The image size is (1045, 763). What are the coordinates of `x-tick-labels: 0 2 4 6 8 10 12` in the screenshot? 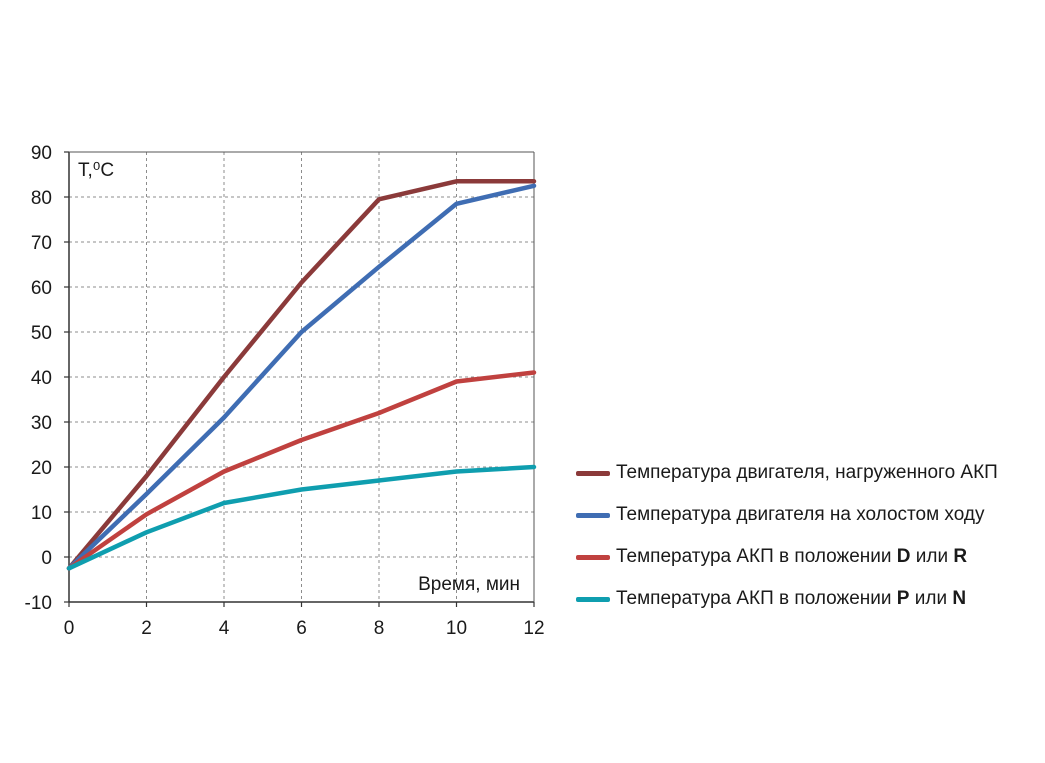 It's located at (304, 628).